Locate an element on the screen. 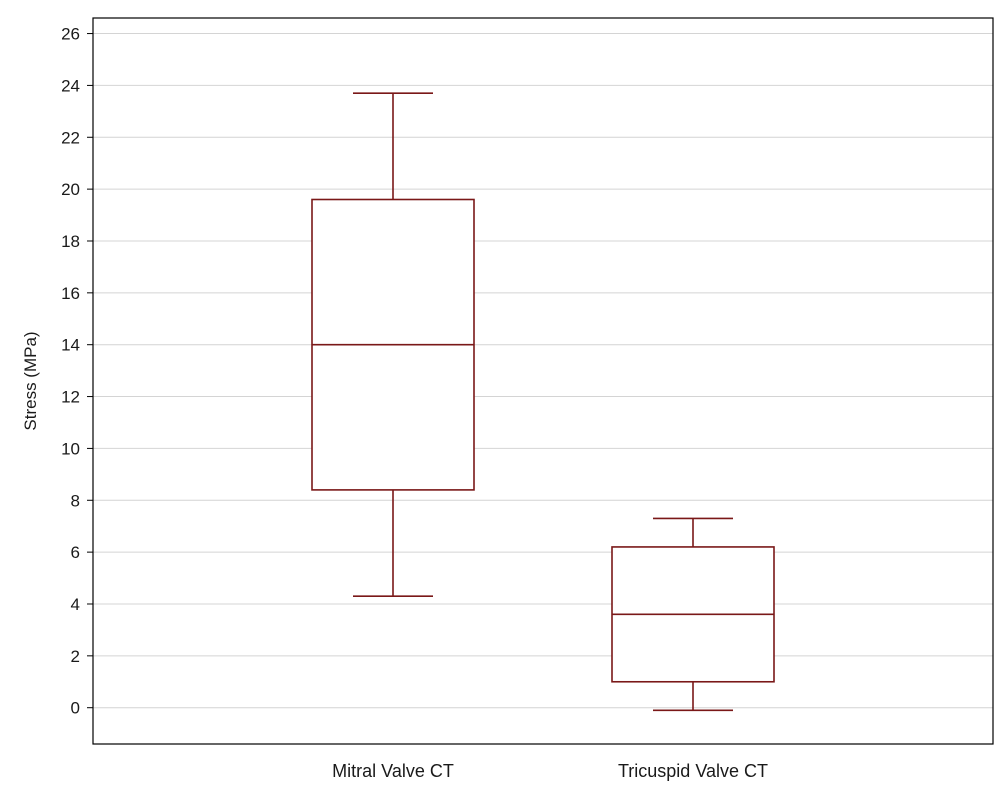 This screenshot has width=1005, height=803. y-tick-label: 14 is located at coordinates (70, 345).